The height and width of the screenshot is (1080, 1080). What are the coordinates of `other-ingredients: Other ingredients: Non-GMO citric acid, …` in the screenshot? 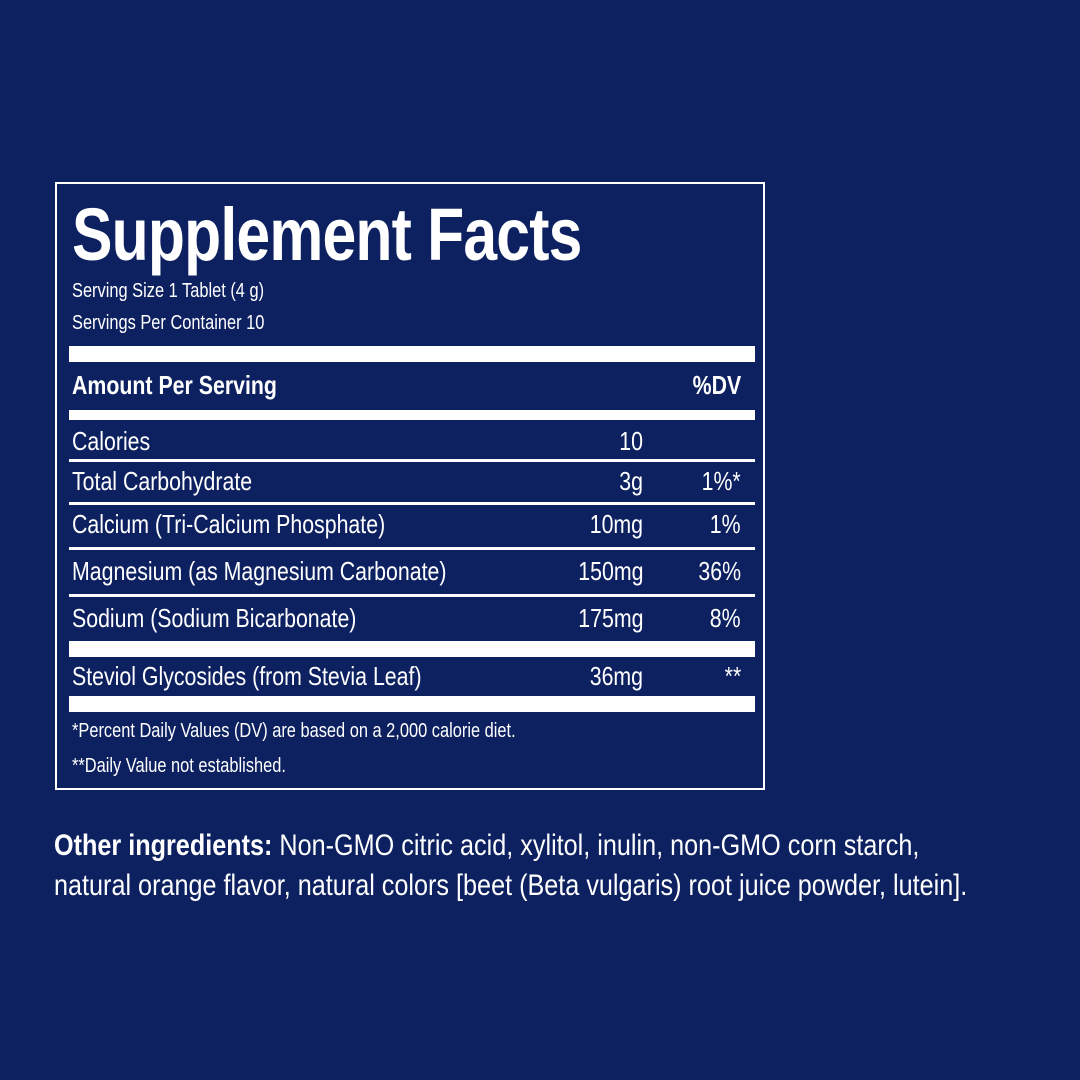 It's located at (510, 866).